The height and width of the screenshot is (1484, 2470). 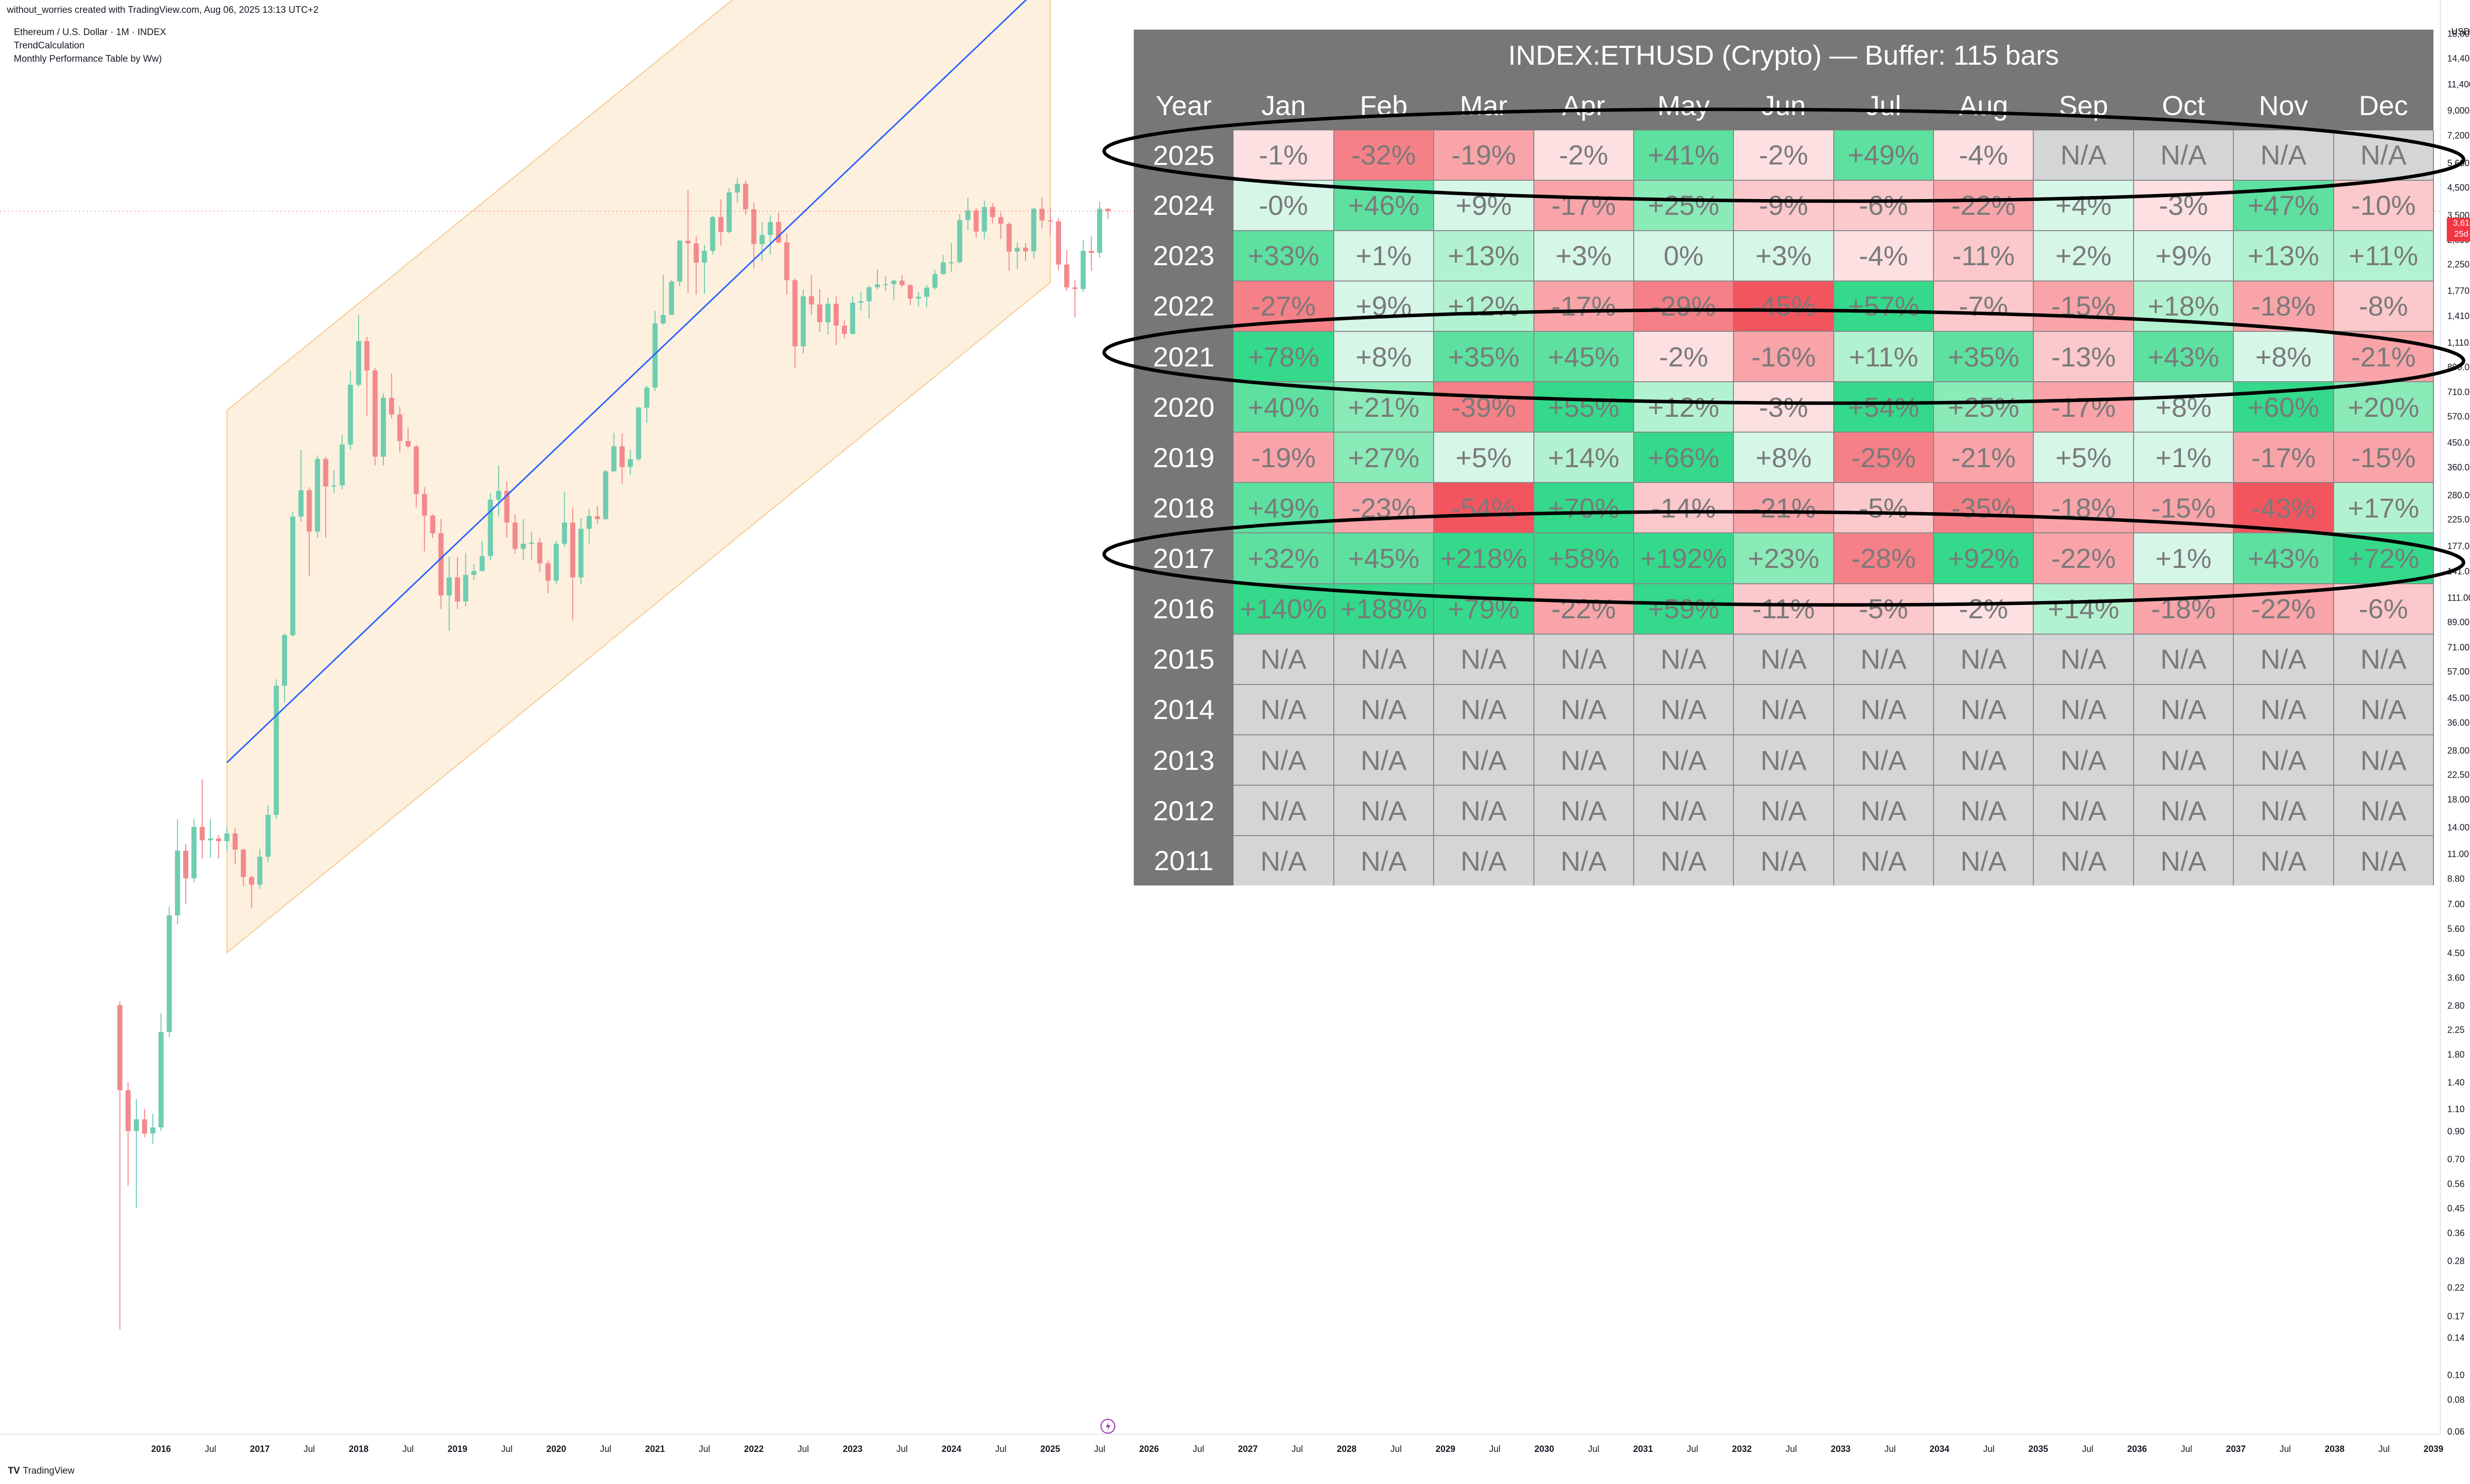 What do you see at coordinates (49, 45) in the screenshot?
I see `legend-indicator-trend: TrendCalculation` at bounding box center [49, 45].